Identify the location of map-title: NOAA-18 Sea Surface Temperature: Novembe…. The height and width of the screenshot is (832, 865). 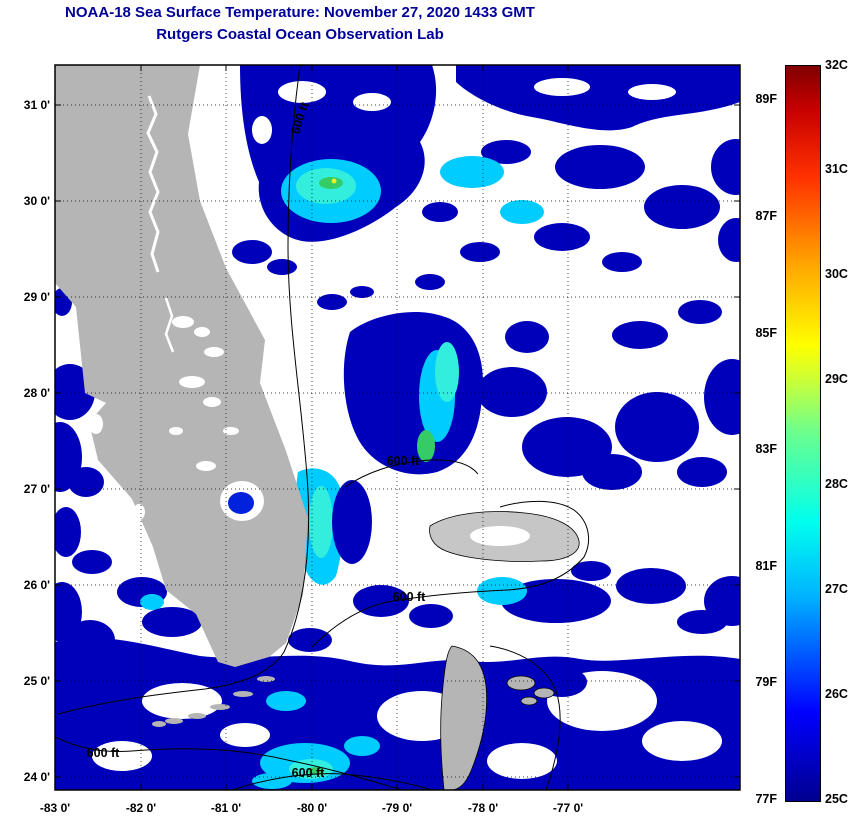
(300, 12).